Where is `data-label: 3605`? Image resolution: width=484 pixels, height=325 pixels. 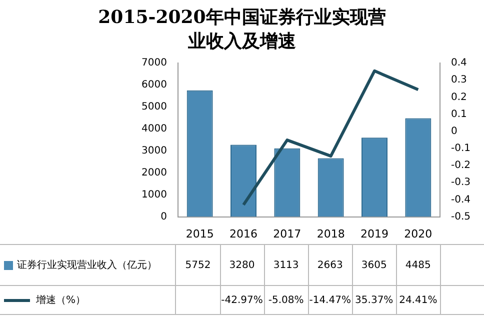
data-label: 3605 is located at coordinates (374, 265).